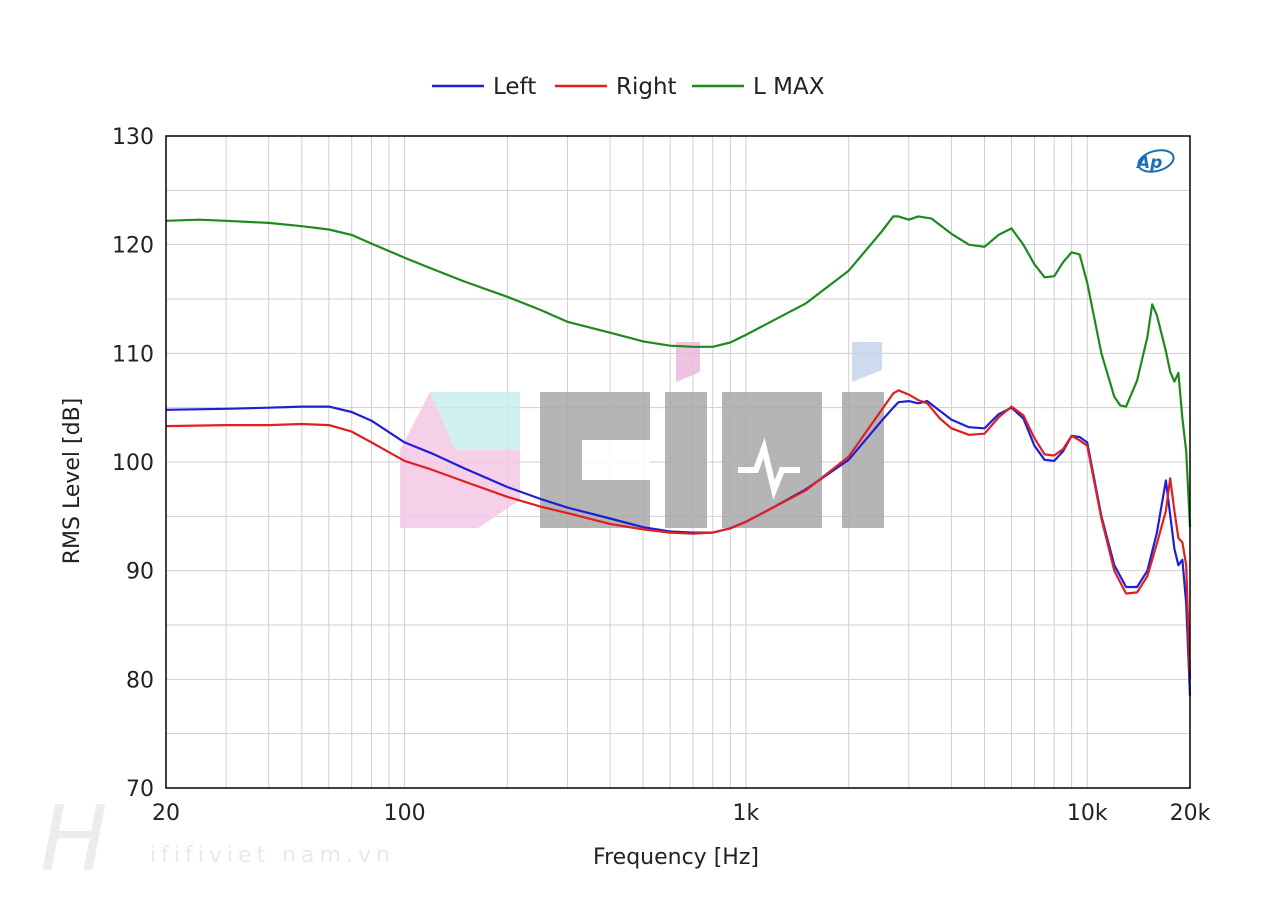 The width and height of the screenshot is (1280, 911). Describe the element at coordinates (514, 87) in the screenshot. I see `legend-label: Left` at that location.